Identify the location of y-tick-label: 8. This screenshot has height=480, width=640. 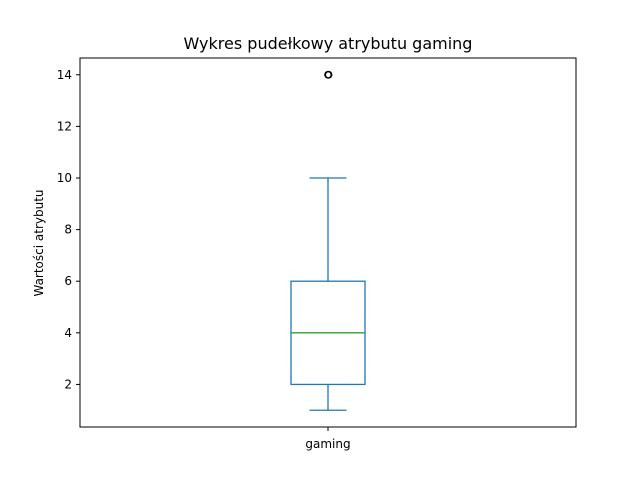
(68, 230).